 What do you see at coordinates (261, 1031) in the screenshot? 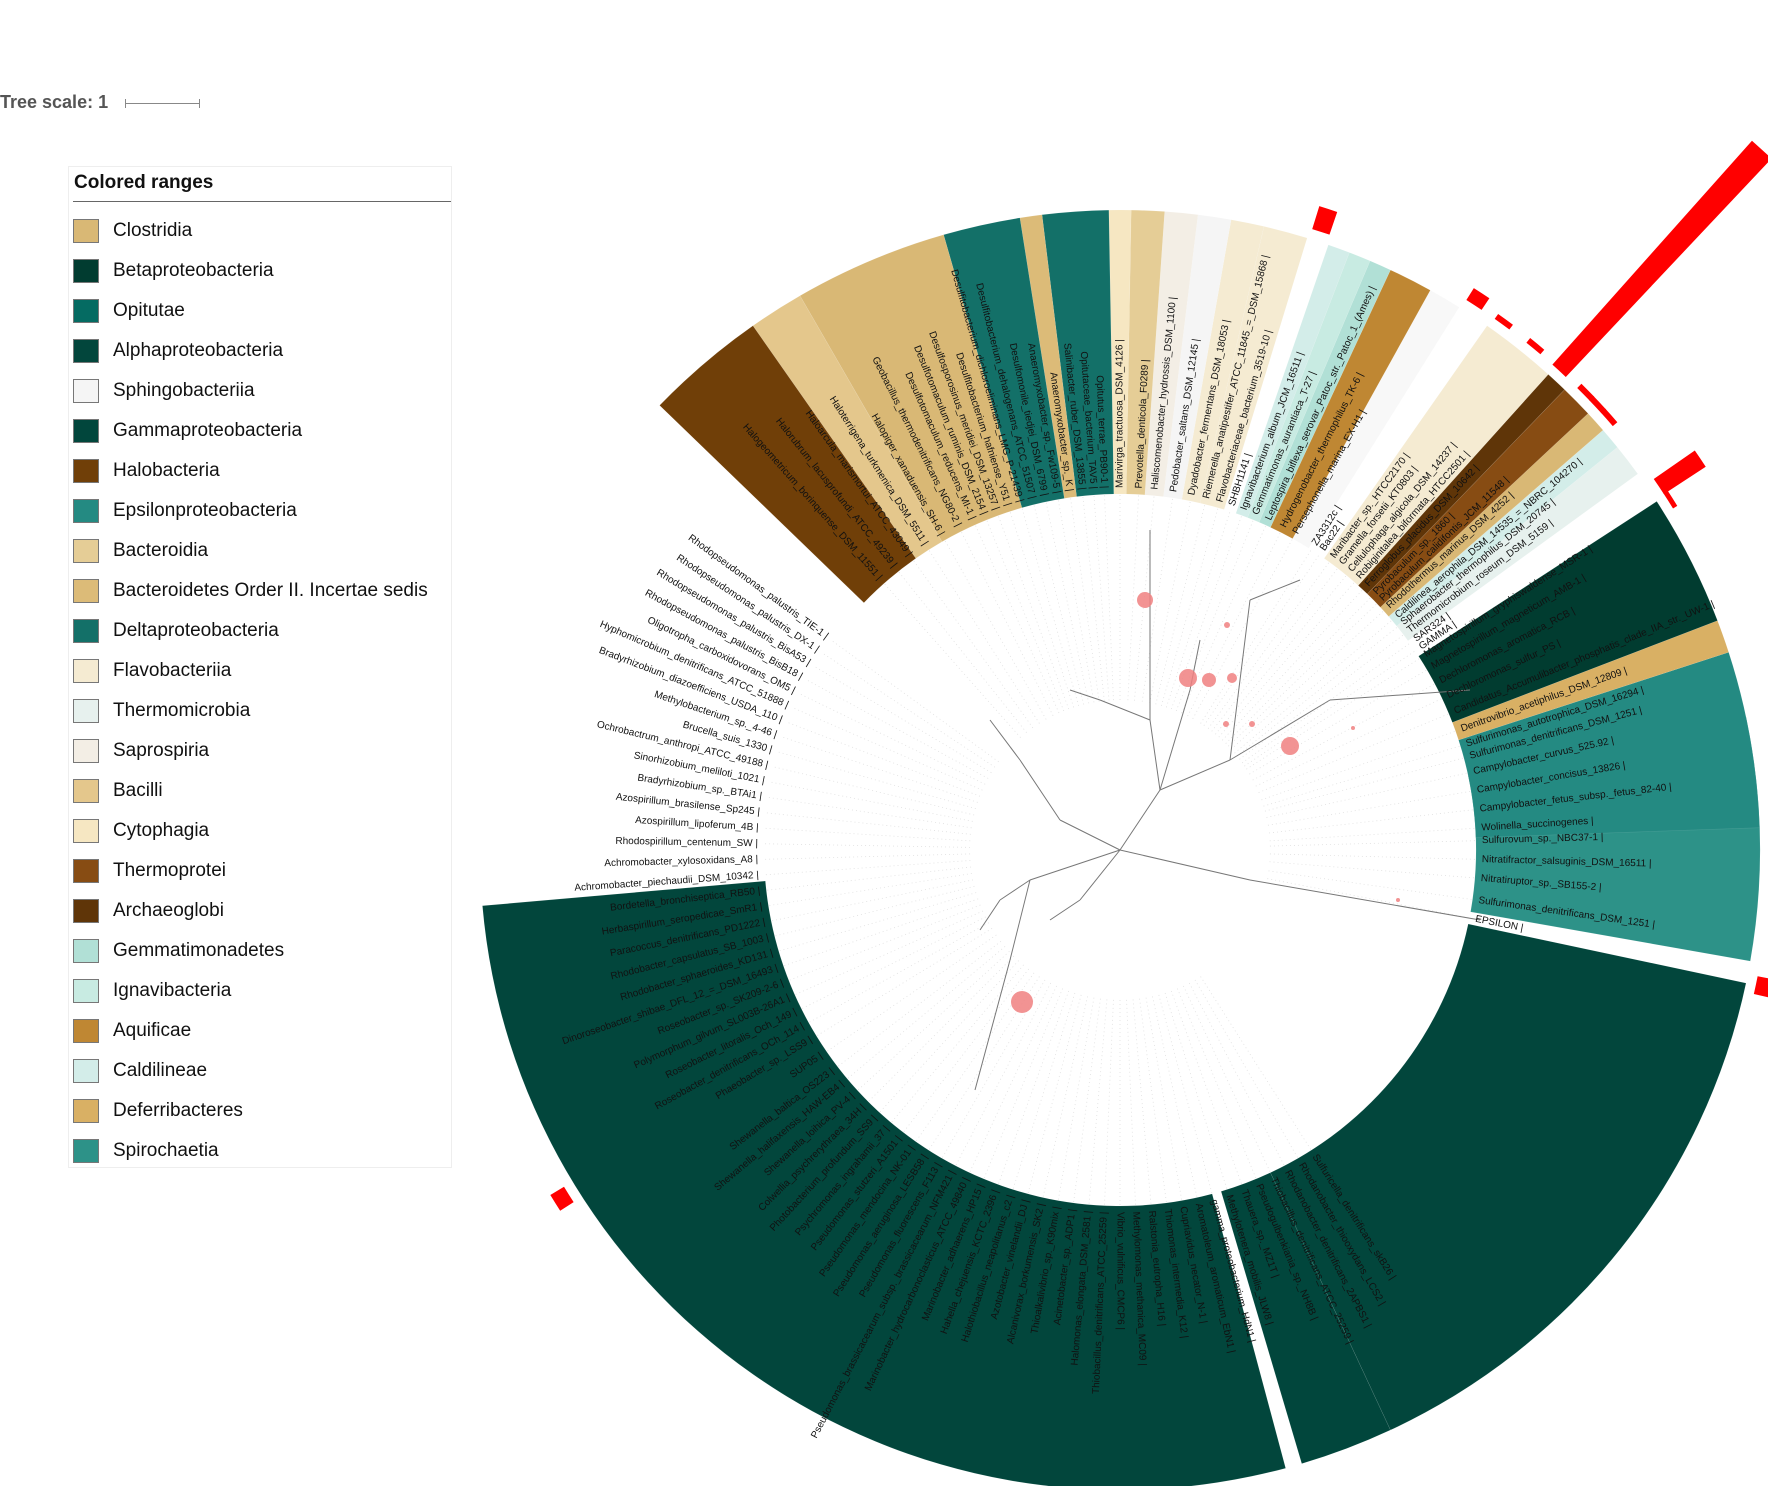
I see `legend-item: Aquificae` at bounding box center [261, 1031].